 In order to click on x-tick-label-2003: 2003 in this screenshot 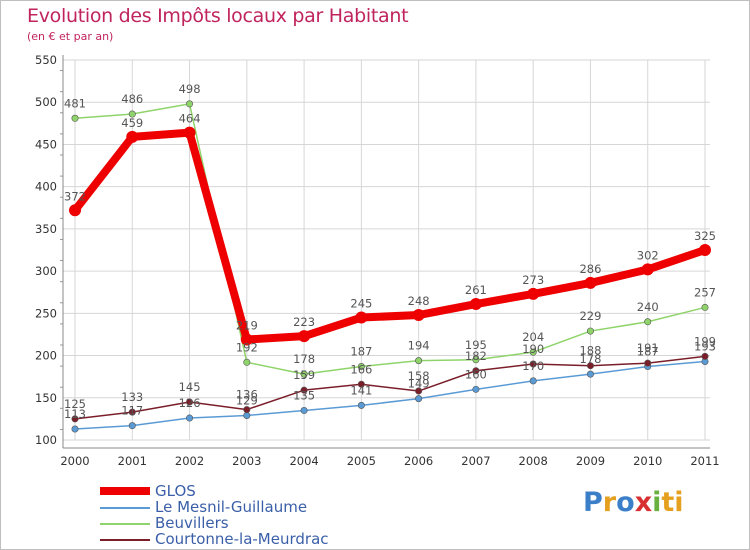, I will do `click(246, 461)`.